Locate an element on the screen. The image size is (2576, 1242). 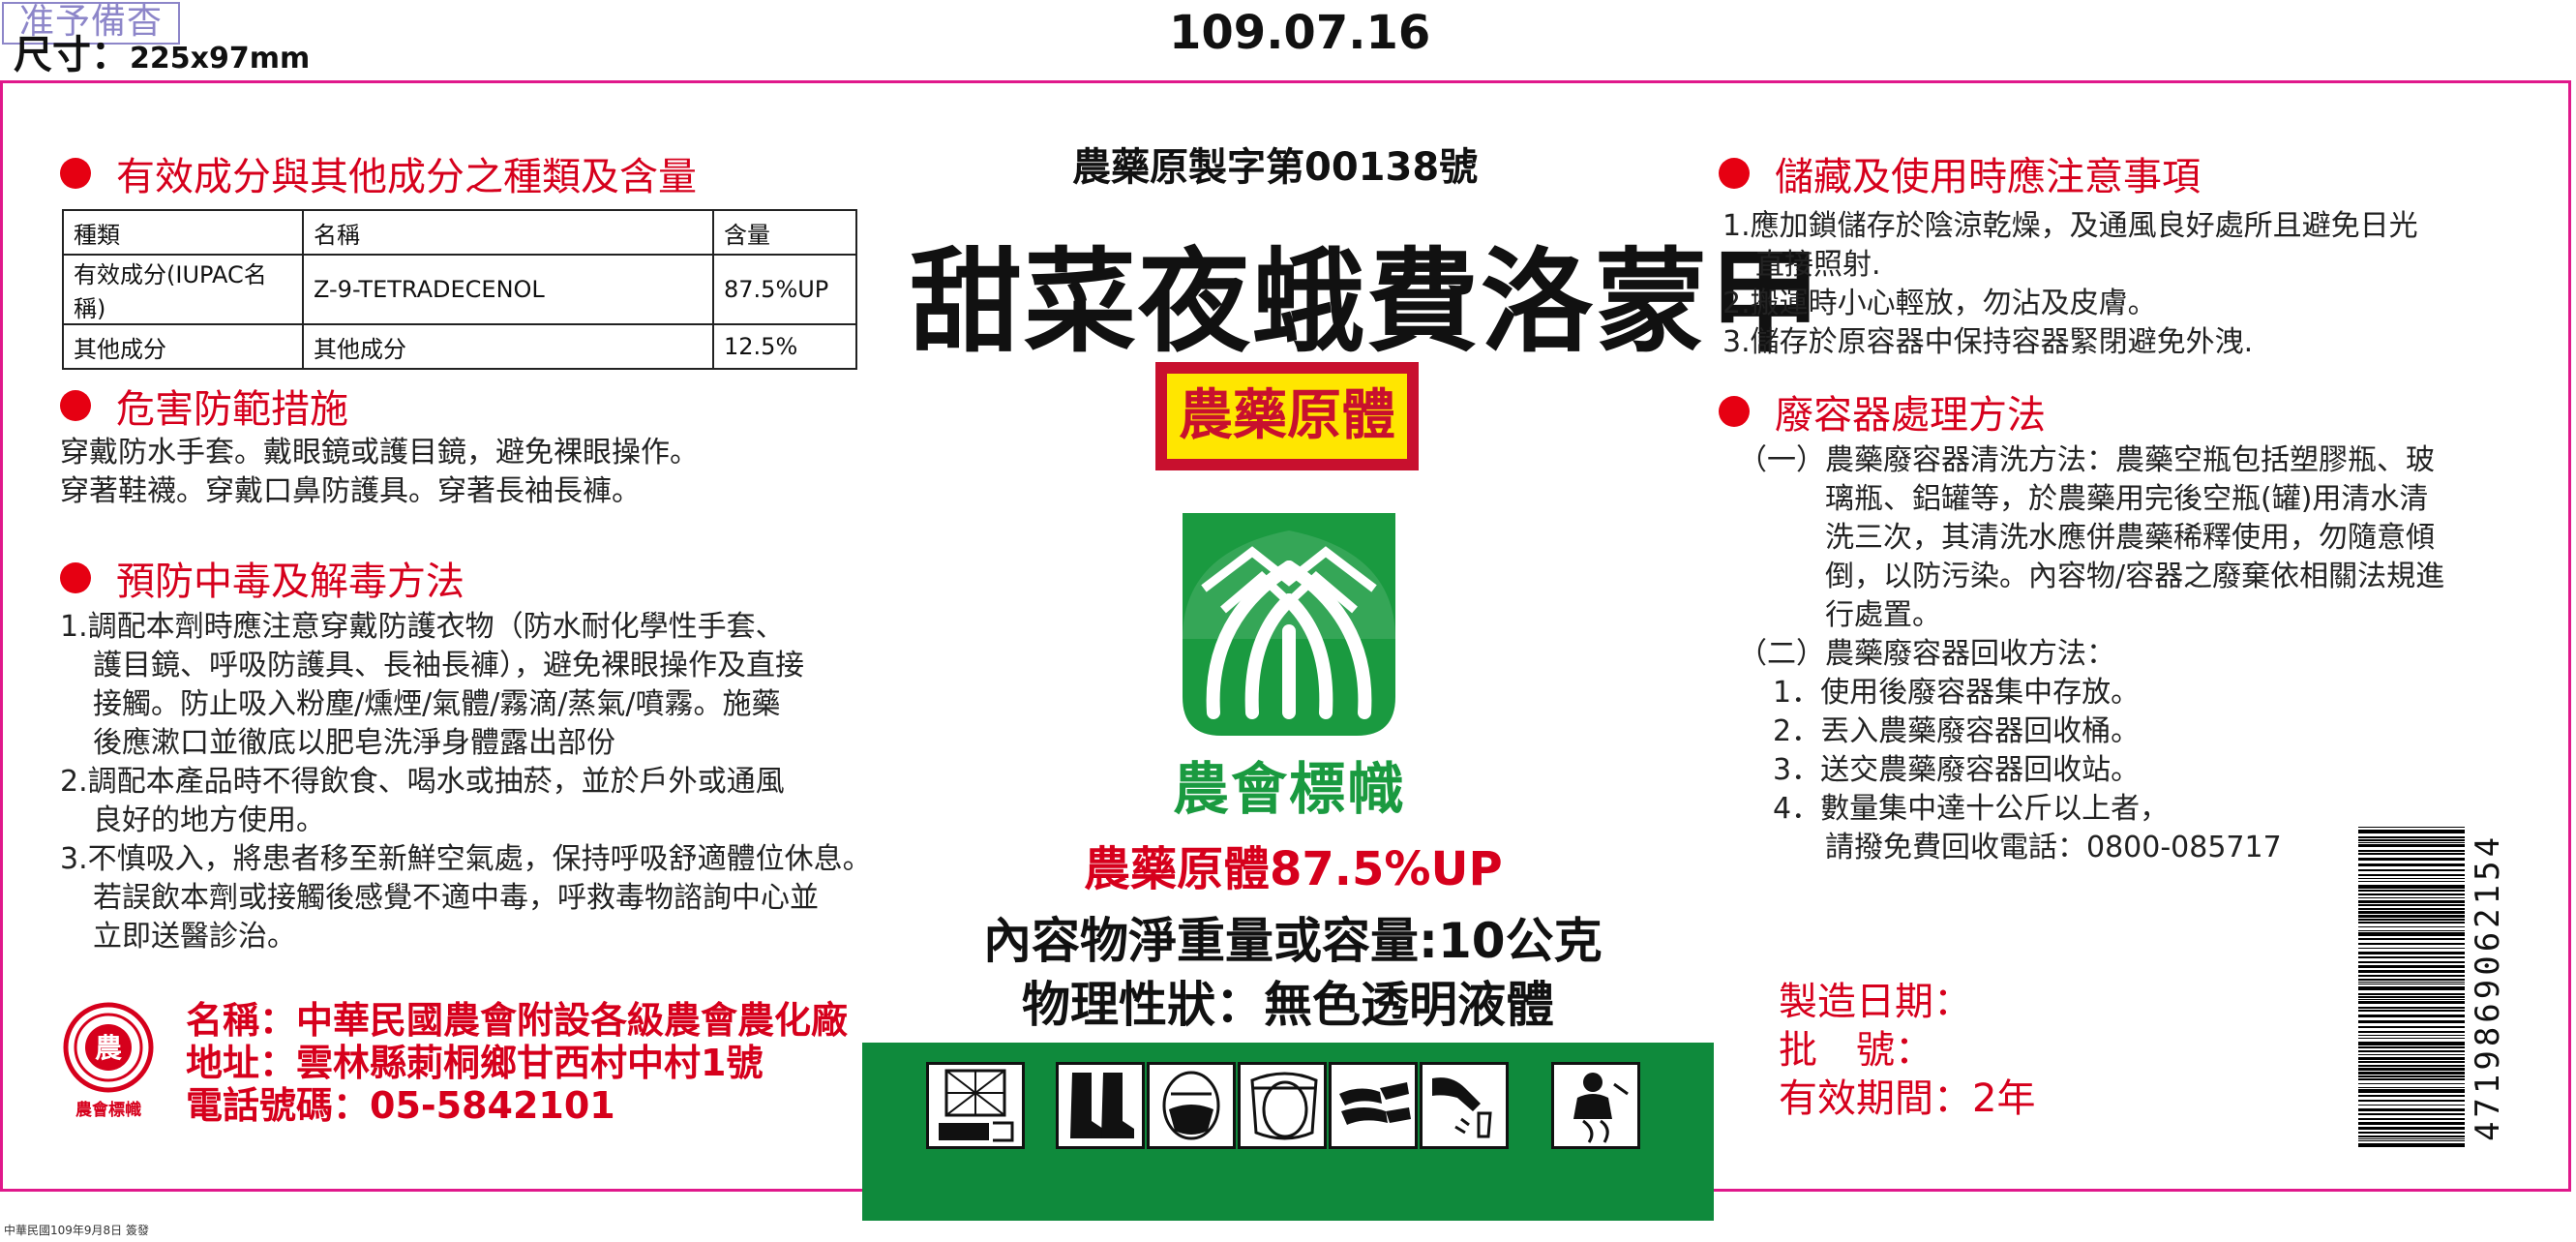
size-label: 尺寸： is located at coordinates (72, 55).